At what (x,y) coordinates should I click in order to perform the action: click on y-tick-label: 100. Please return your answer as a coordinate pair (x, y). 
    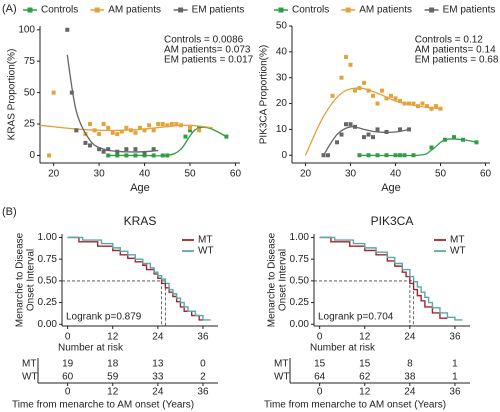
    Looking at the image, I should click on (26, 29).